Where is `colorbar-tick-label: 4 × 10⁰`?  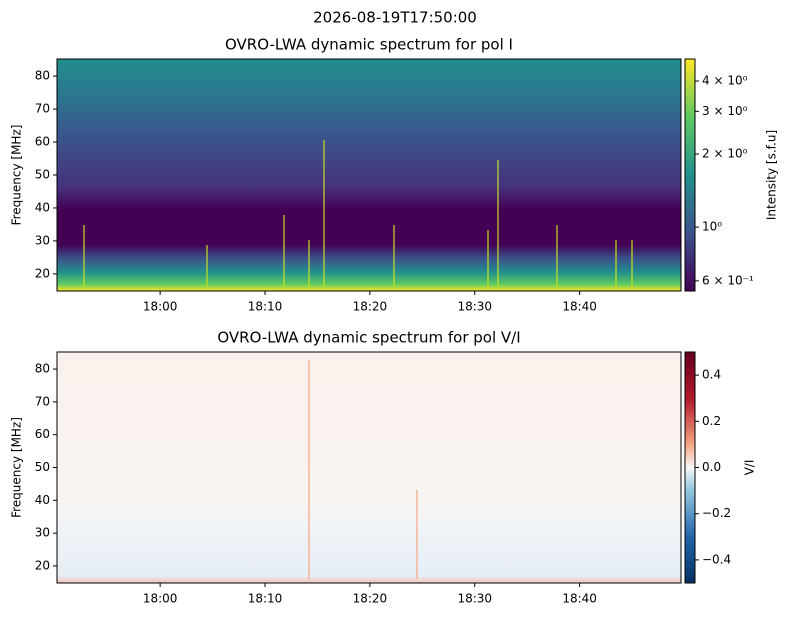
colorbar-tick-label: 4 × 10⁰ is located at coordinates (725, 81).